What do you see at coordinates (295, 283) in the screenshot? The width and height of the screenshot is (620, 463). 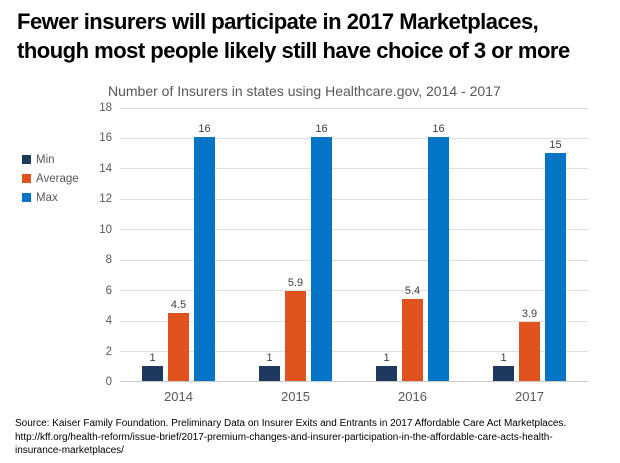 I see `bar-value-label: 5.9` at bounding box center [295, 283].